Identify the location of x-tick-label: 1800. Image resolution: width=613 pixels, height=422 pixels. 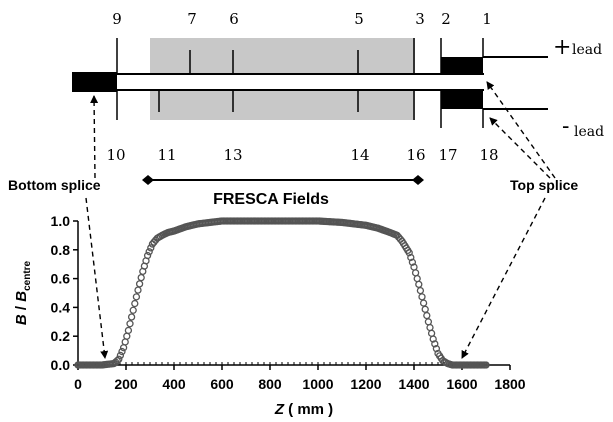
(509, 384).